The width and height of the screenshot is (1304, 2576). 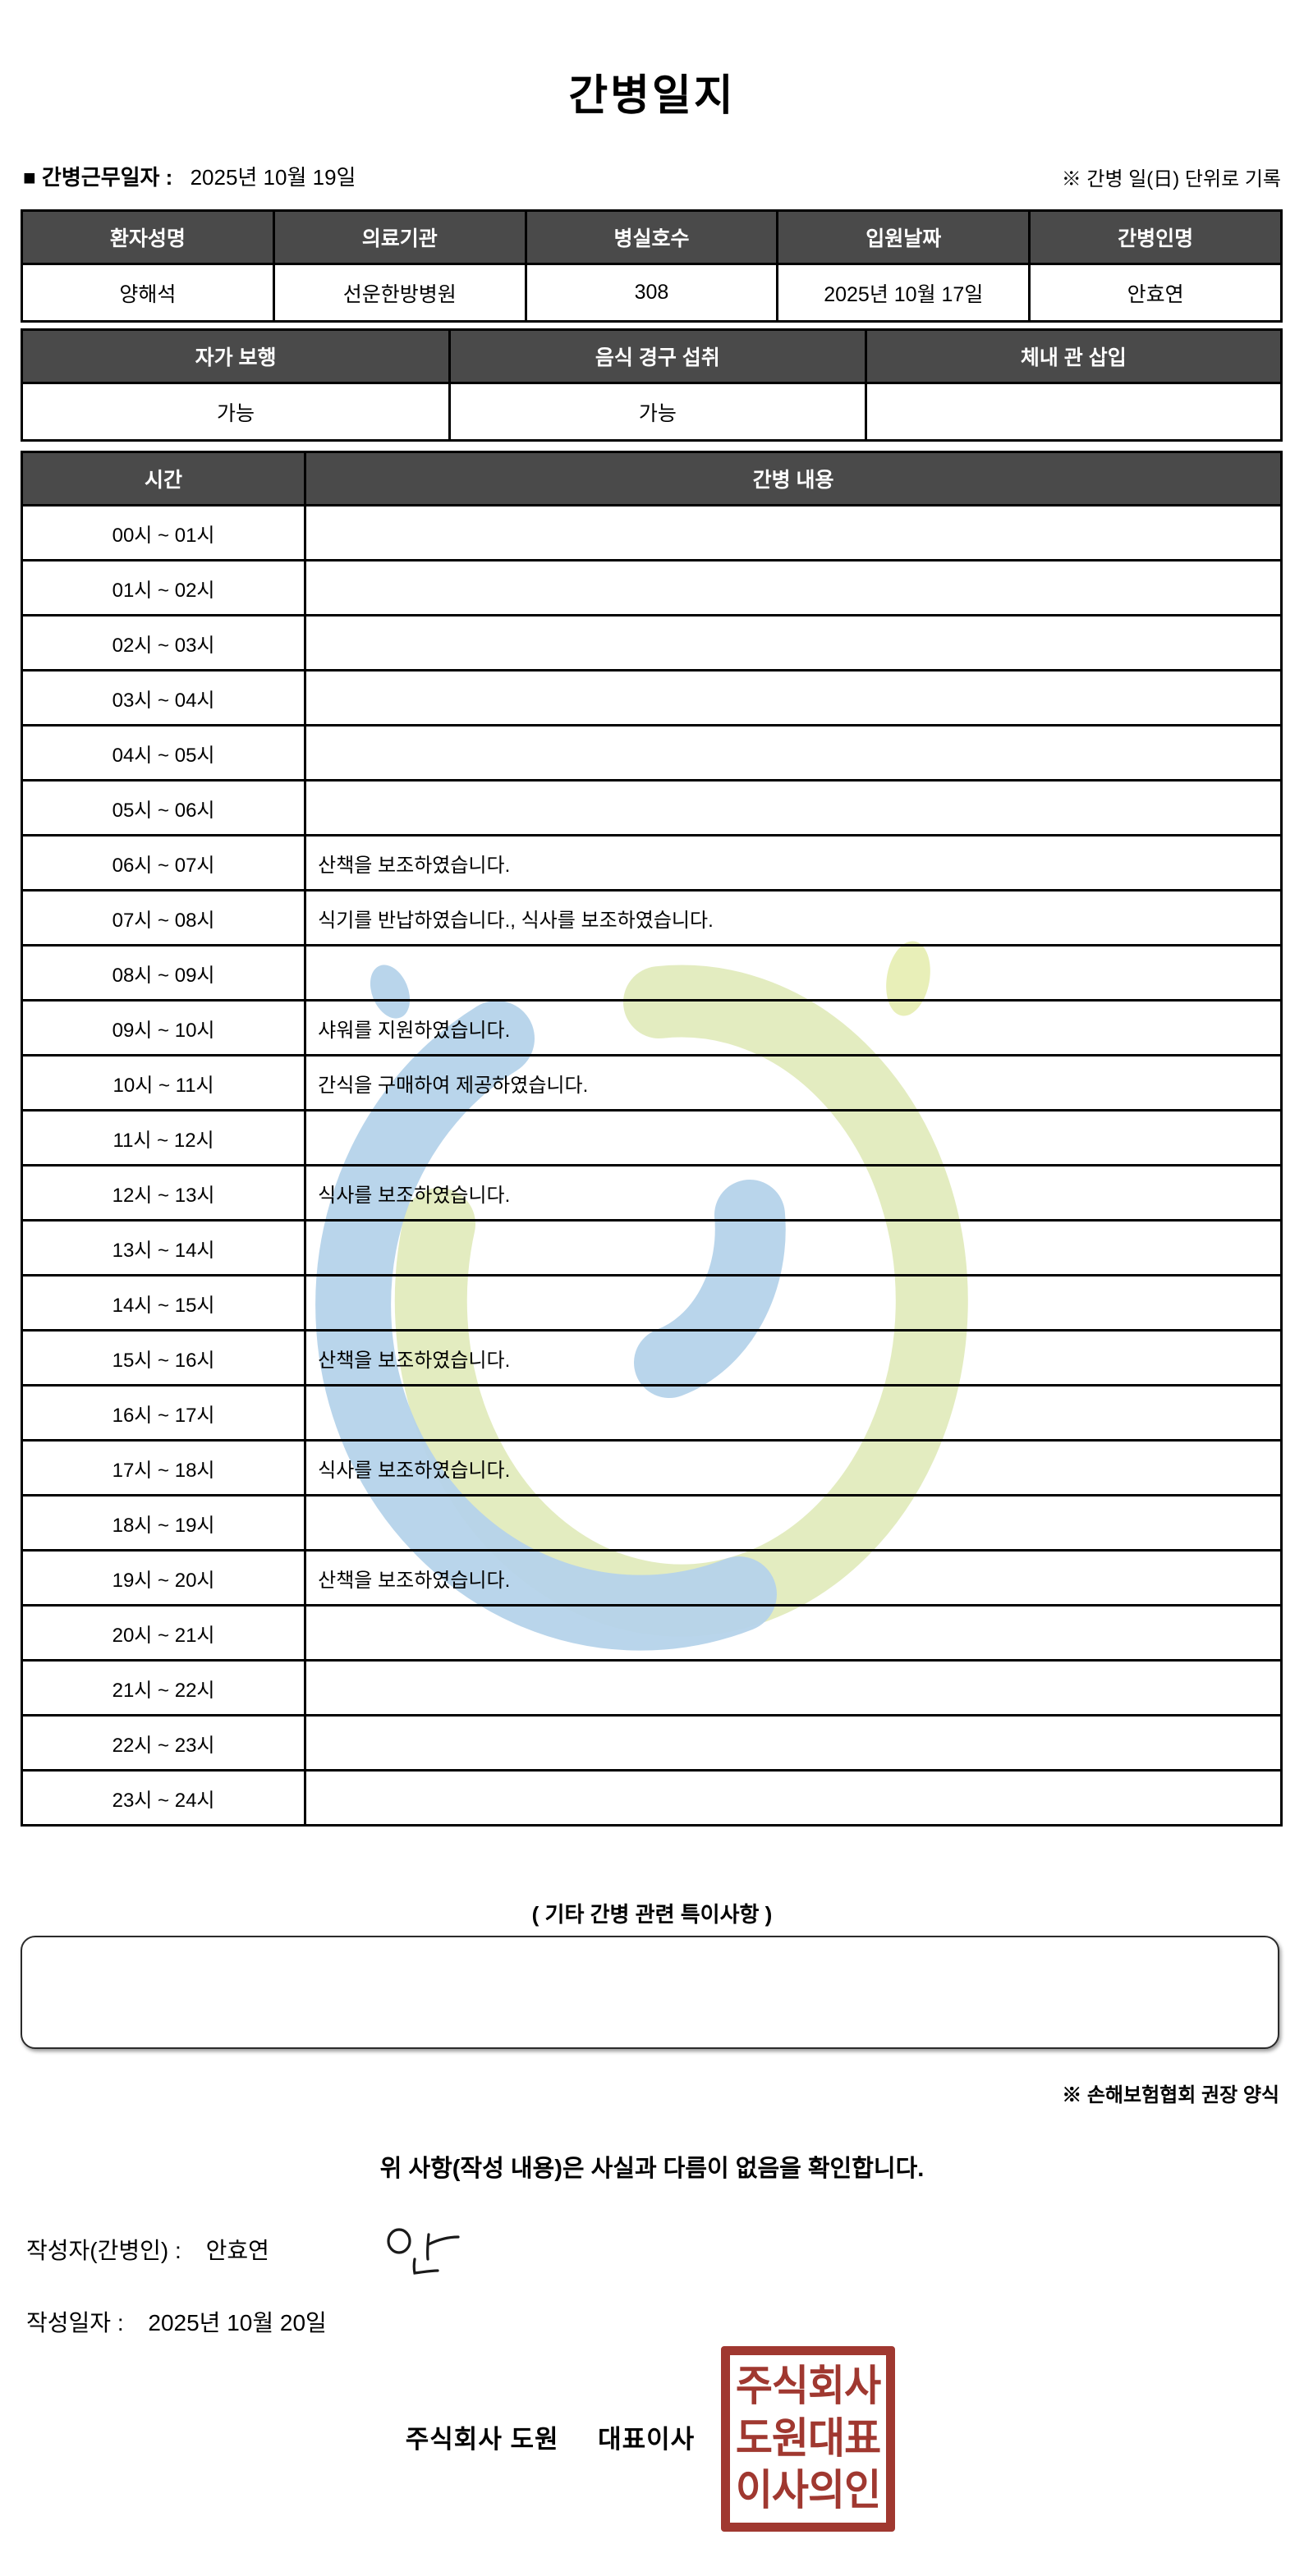 I want to click on medical-institution-value: 선운한방병원, so click(x=399, y=293).